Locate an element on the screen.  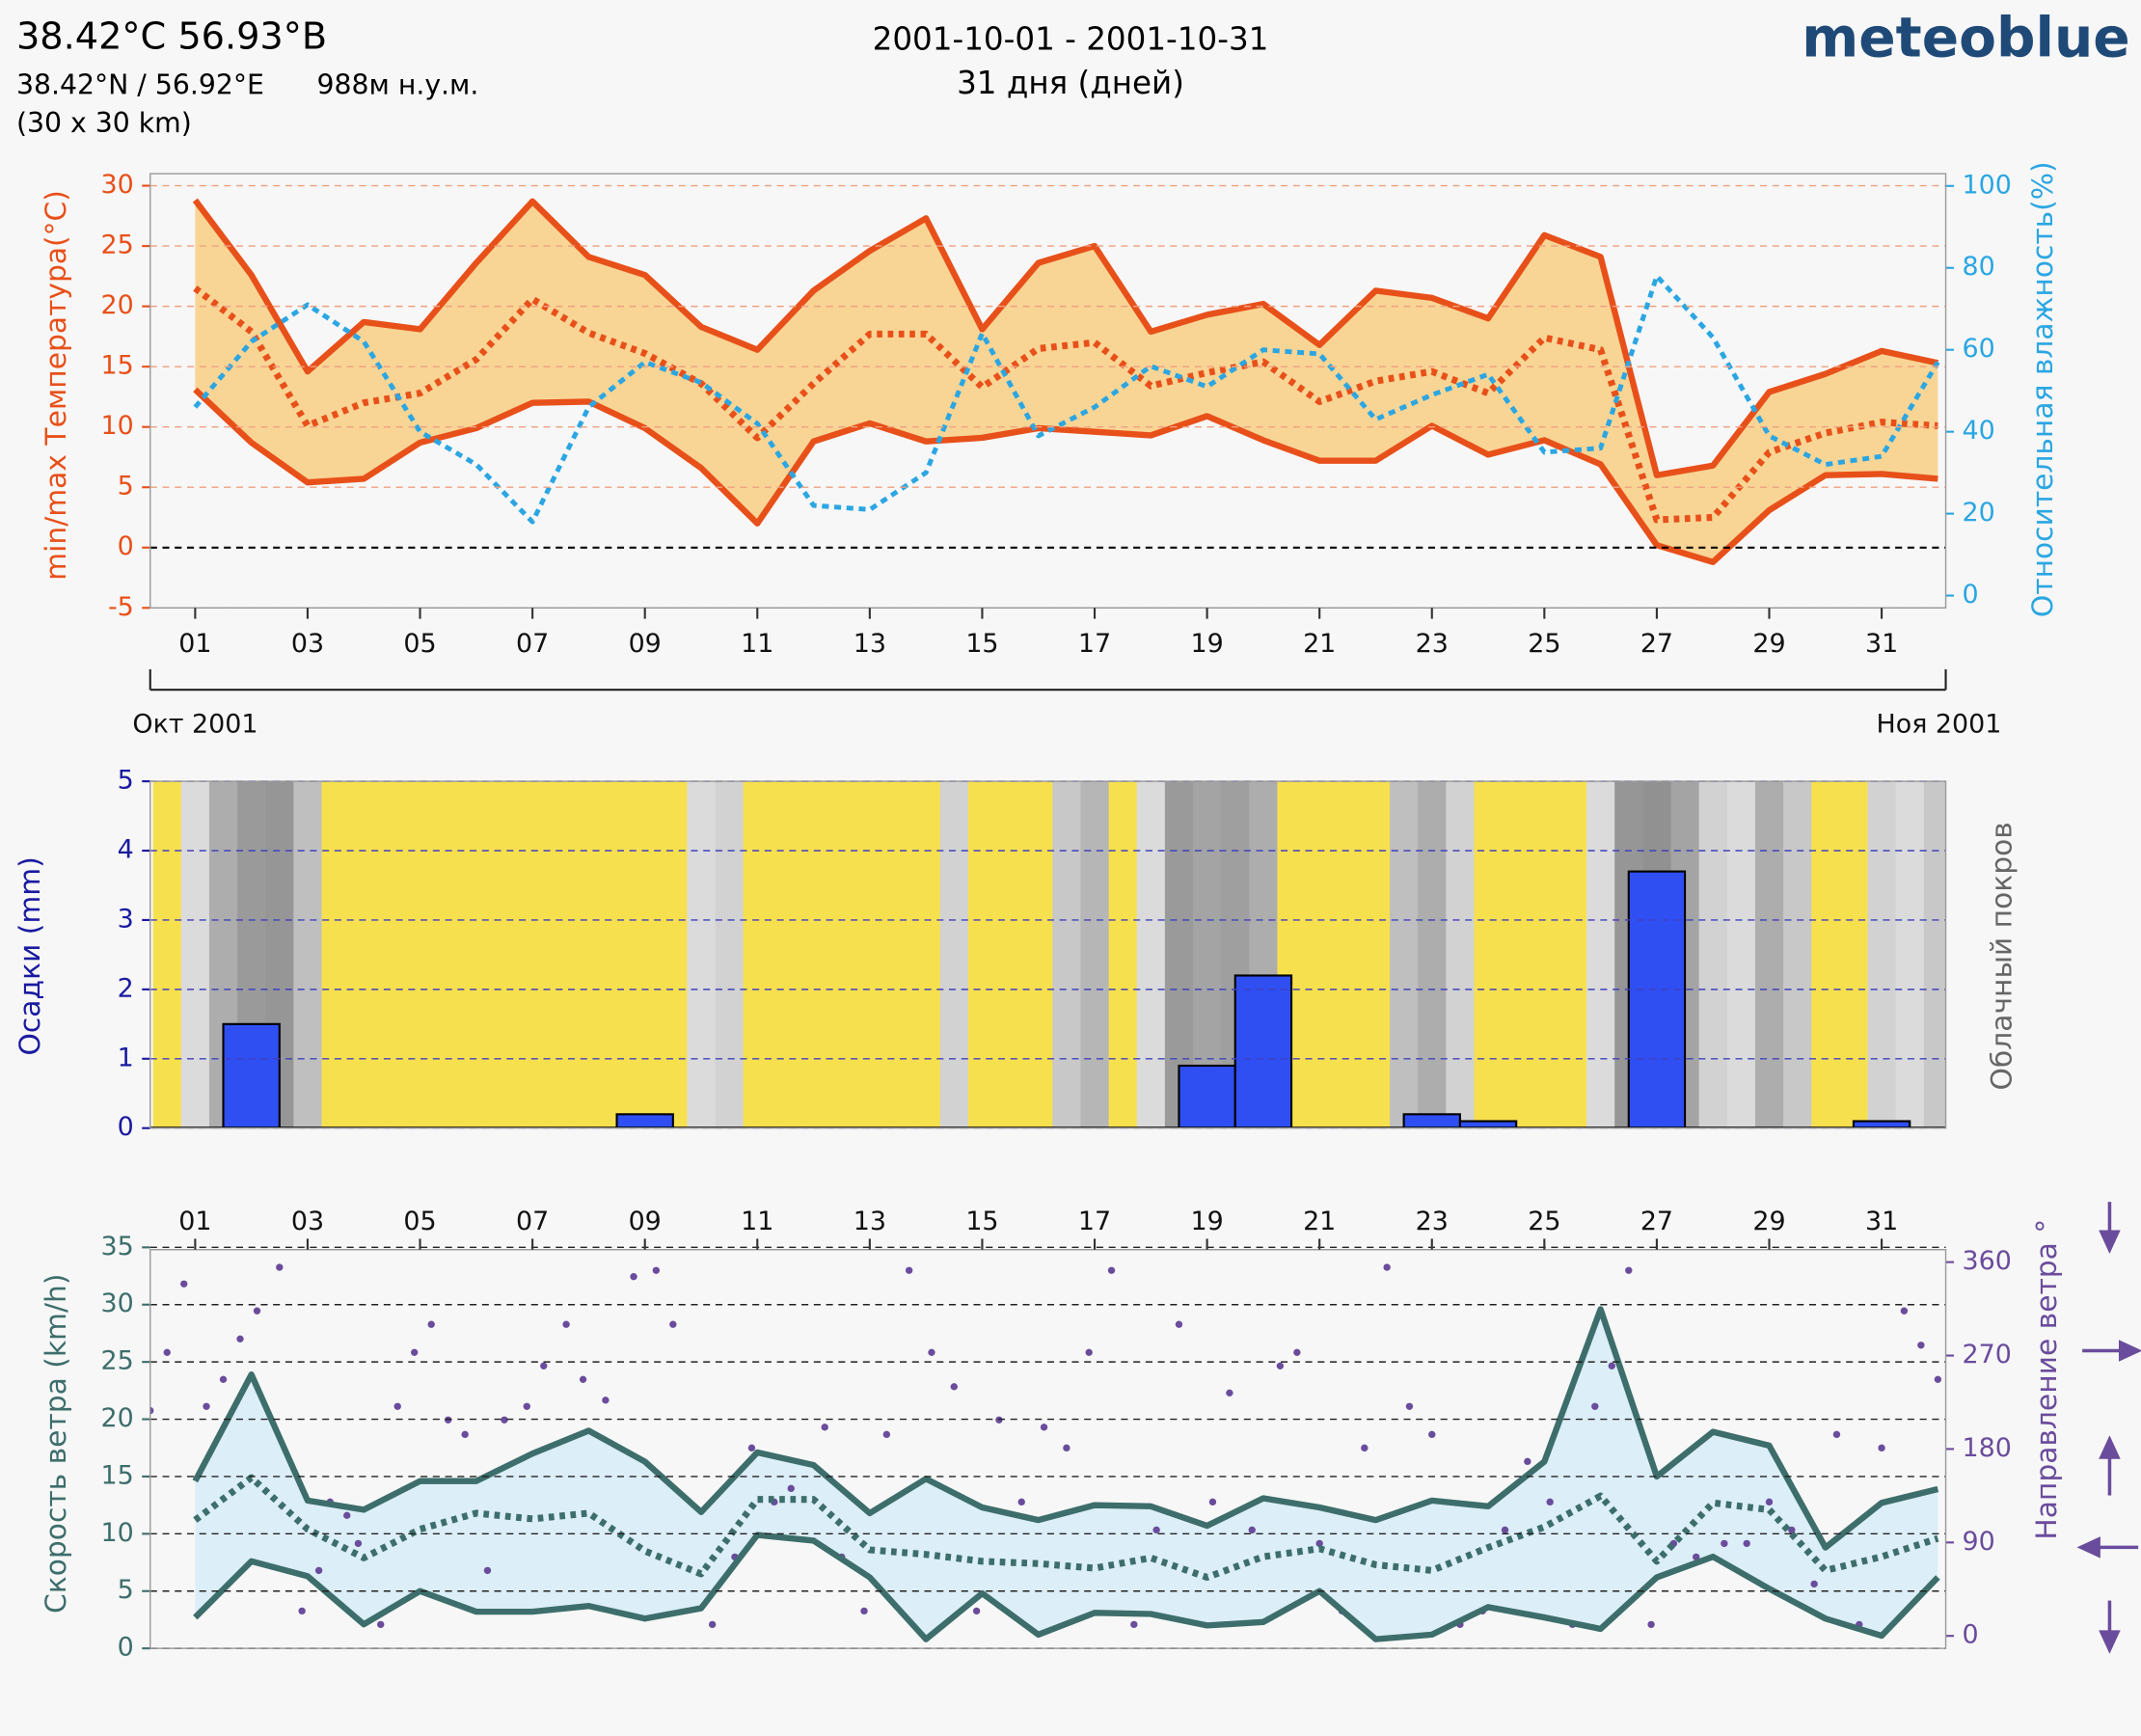
y-tick-label: 4 is located at coordinates (126, 850).